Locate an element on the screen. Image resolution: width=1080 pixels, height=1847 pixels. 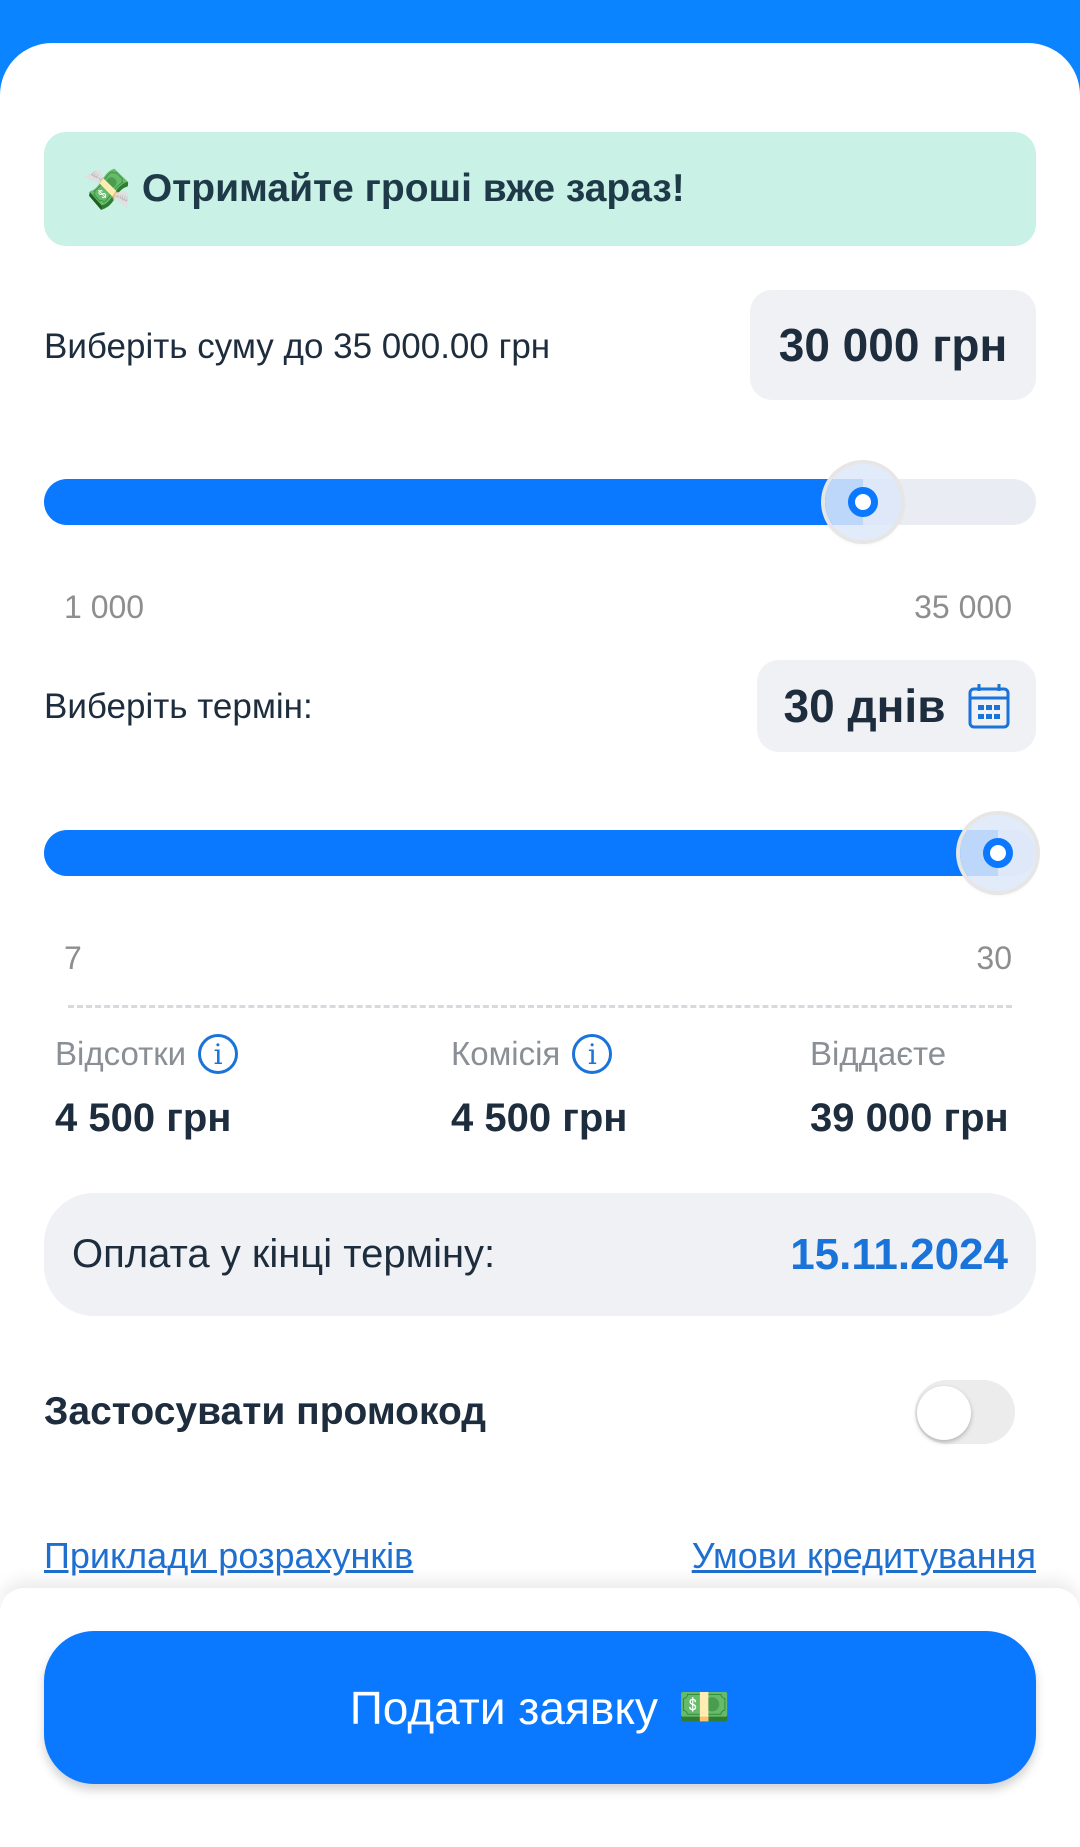
amount-min-label: 1 000 is located at coordinates (104, 607).